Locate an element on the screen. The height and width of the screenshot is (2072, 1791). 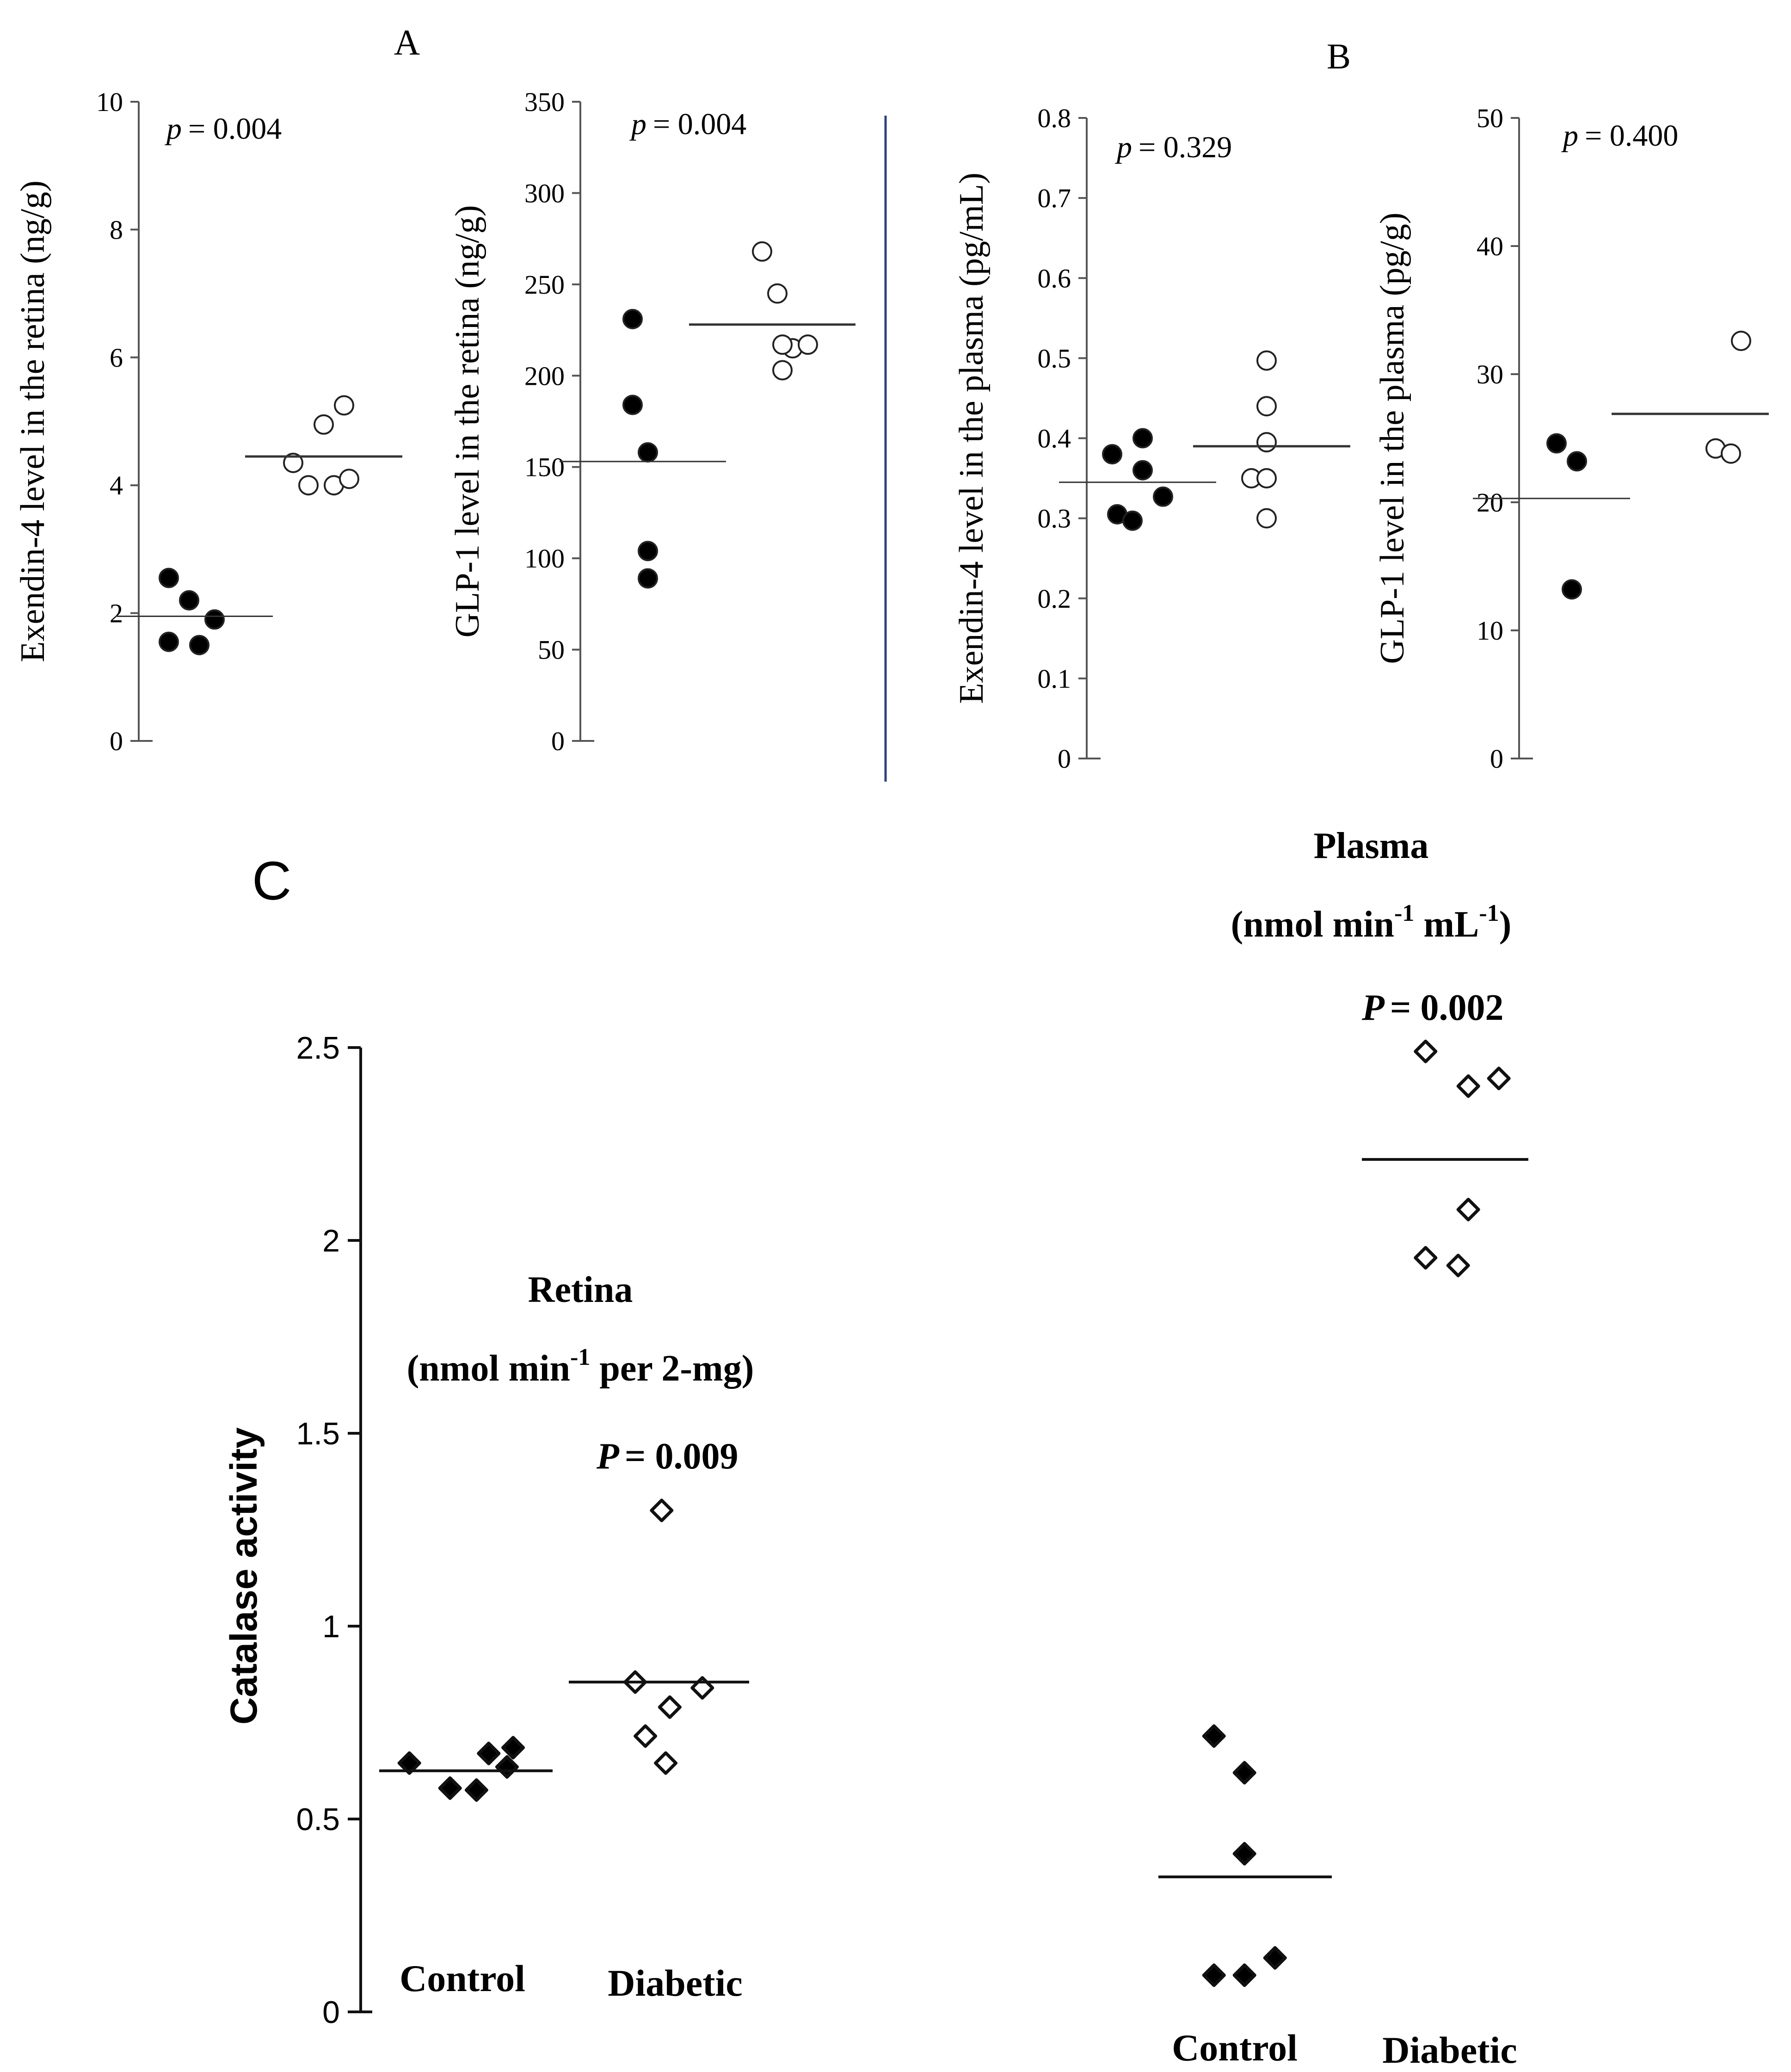
p-value-annotation-retina: P = 0.009 is located at coordinates (667, 1456).